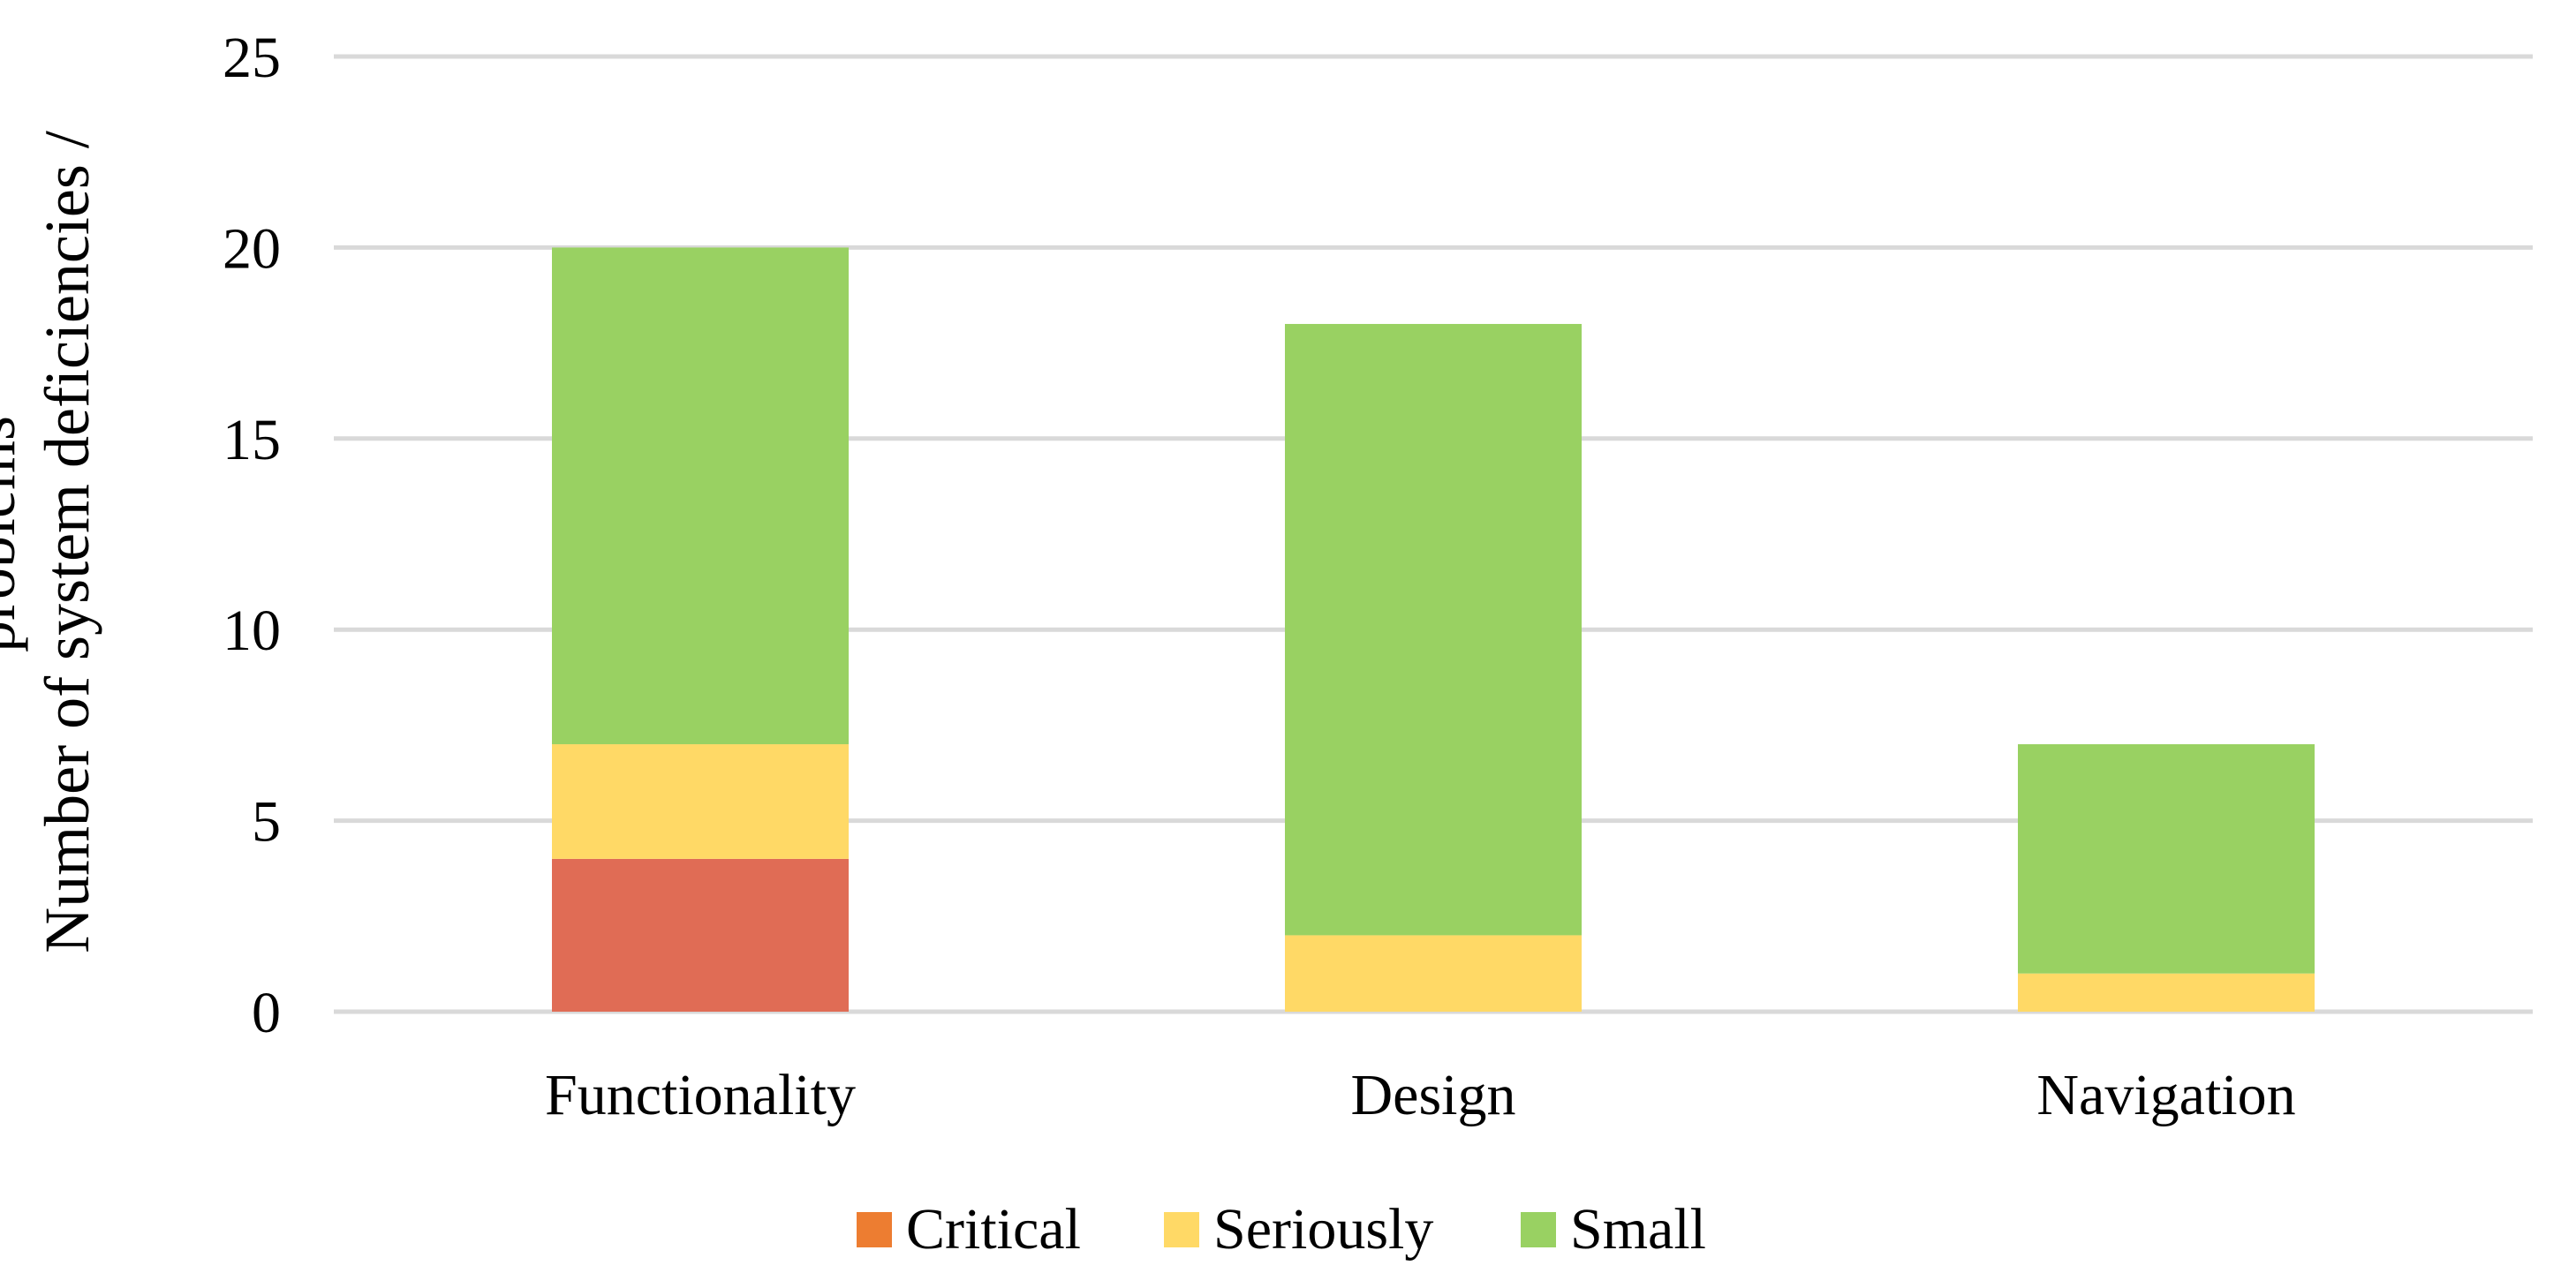  I want to click on x-tick-label-functionality: Functionality, so click(700, 1095).